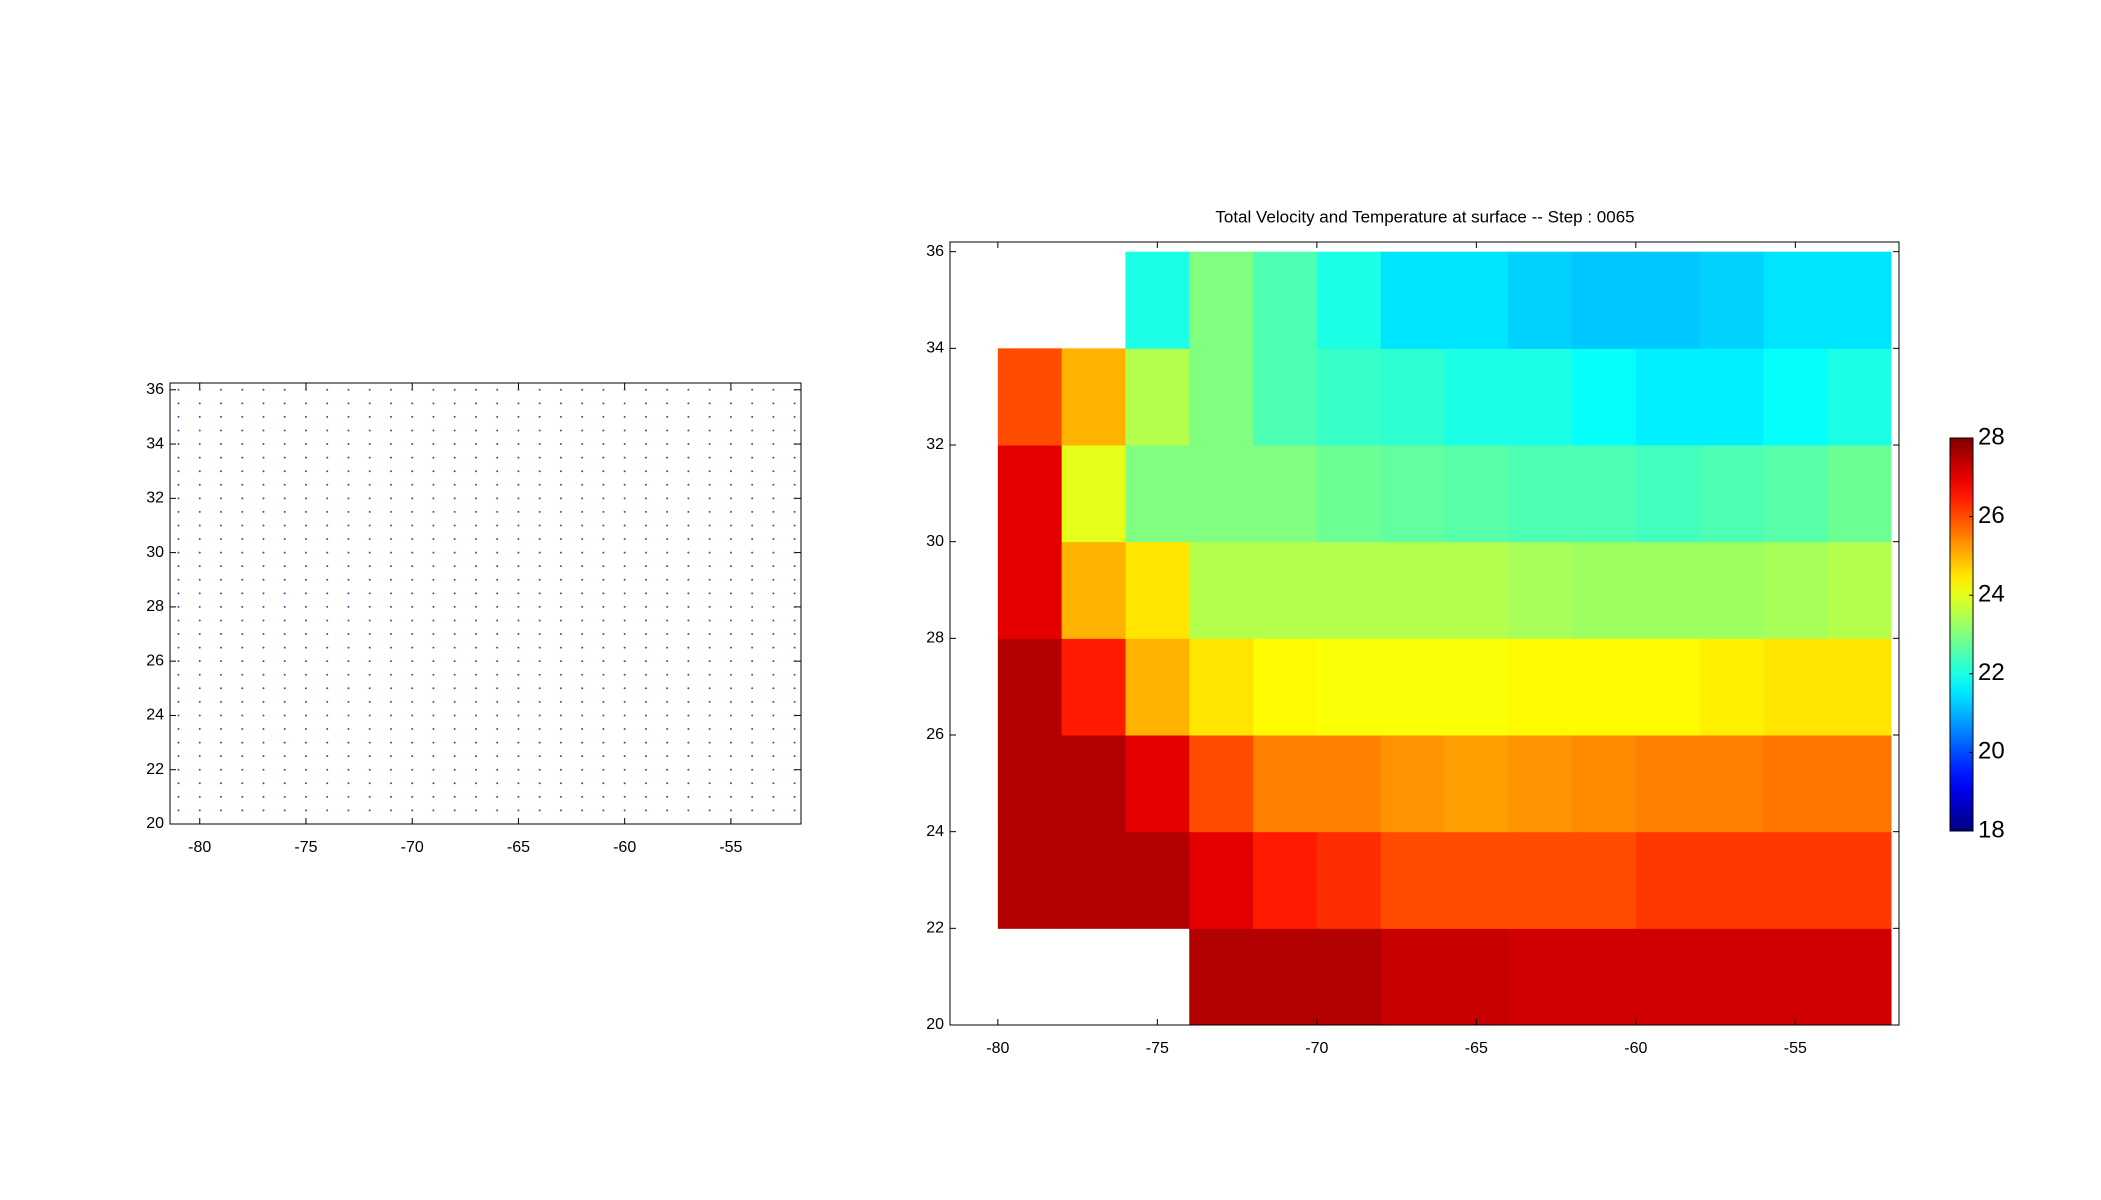 The width and height of the screenshot is (2101, 1200). Describe the element at coordinates (1991, 436) in the screenshot. I see `colorbar-label: 28` at that location.